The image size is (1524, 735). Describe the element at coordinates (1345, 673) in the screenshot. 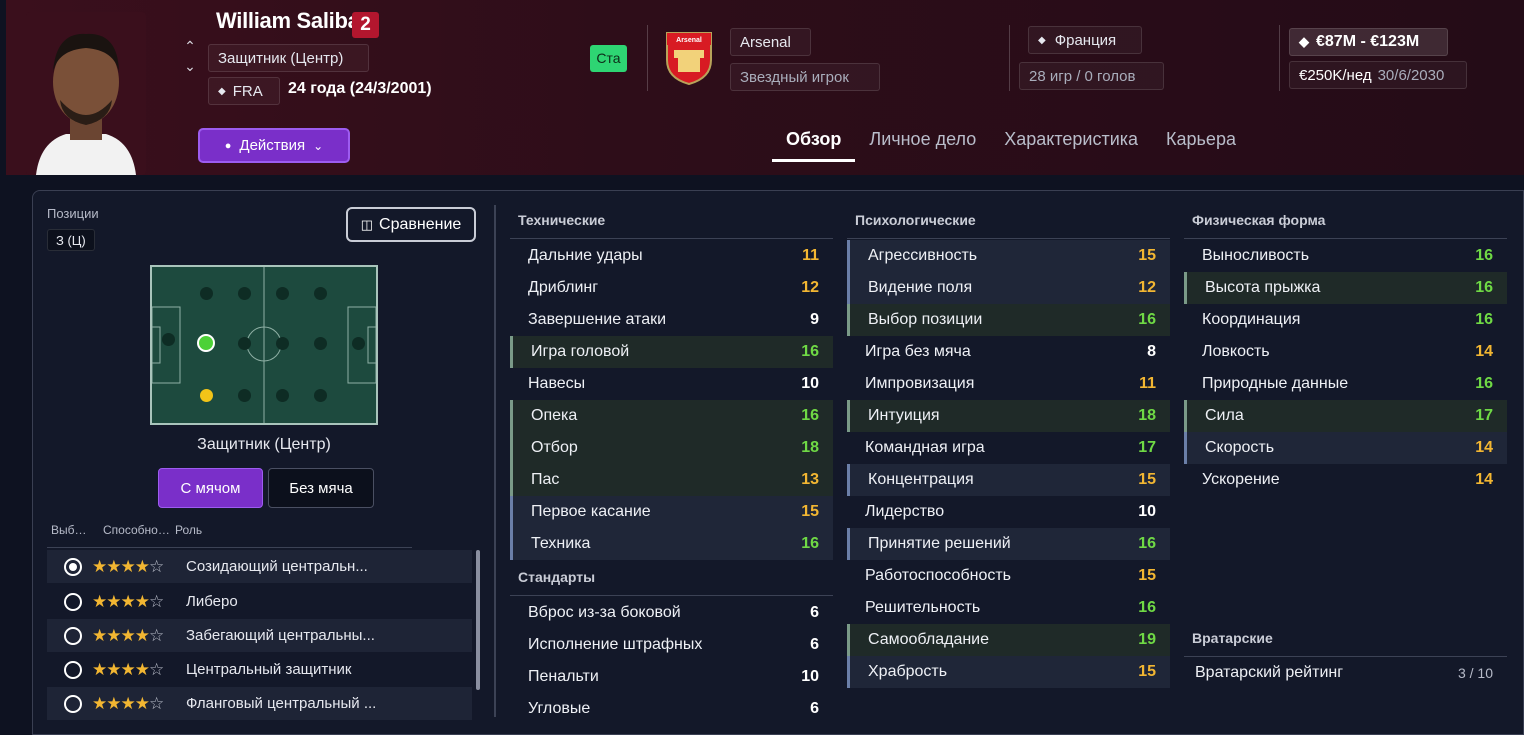

I see `goalkeeper-rating-row: Вратарский рейтинг 3 / 10` at that location.